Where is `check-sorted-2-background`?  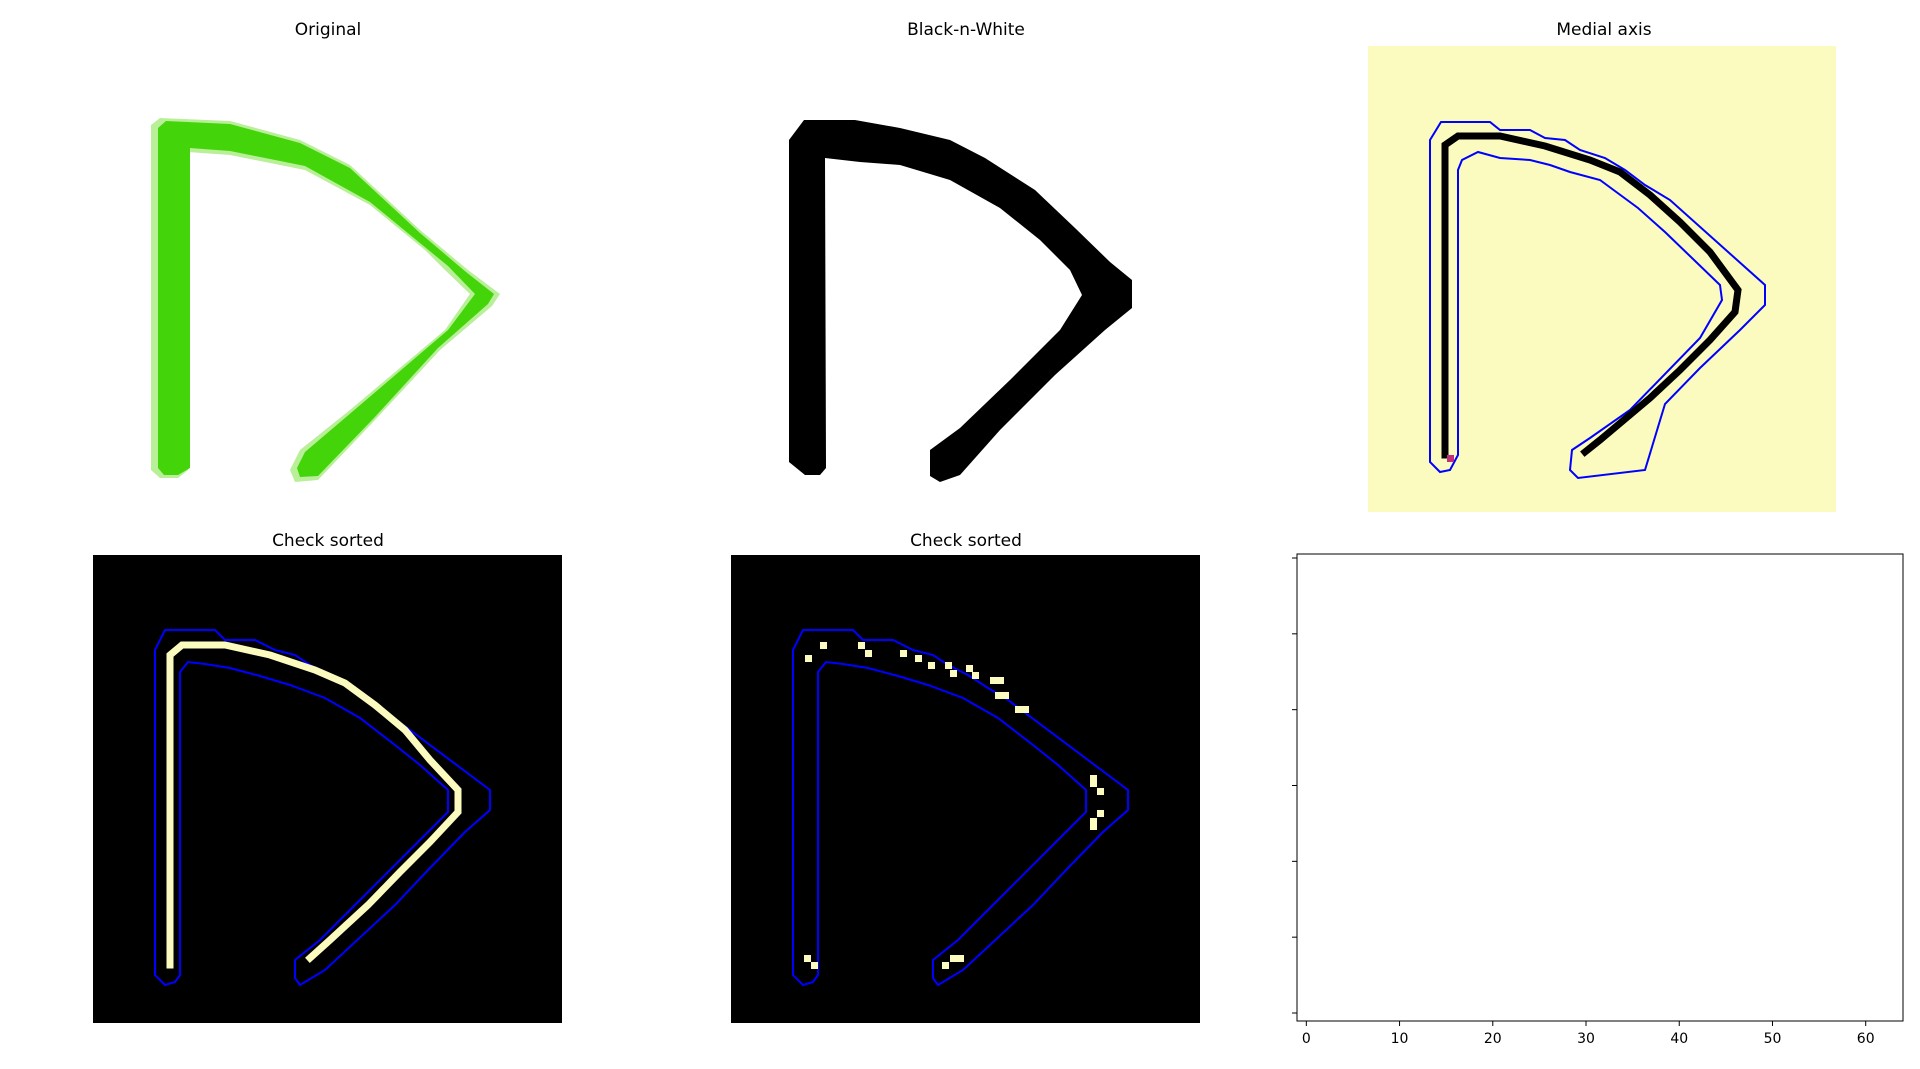
check-sorted-2-background is located at coordinates (965, 789).